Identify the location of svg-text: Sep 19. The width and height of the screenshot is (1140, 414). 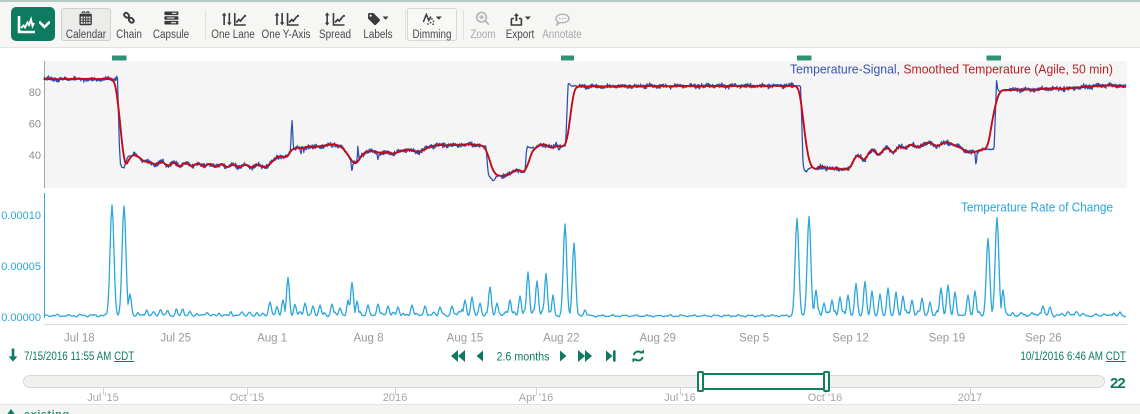
(947, 339).